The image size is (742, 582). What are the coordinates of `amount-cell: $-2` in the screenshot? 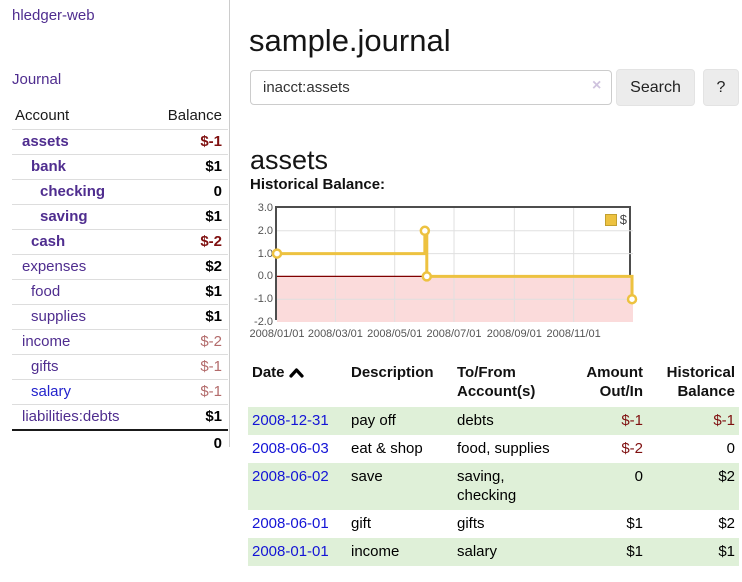 It's located at (632, 448).